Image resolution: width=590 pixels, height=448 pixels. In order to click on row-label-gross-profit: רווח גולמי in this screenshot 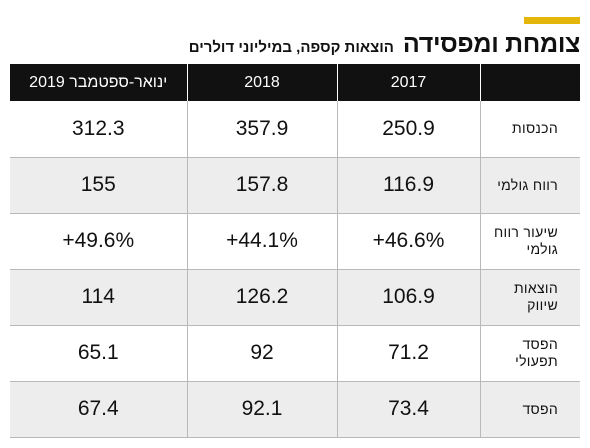, I will do `click(529, 185)`.